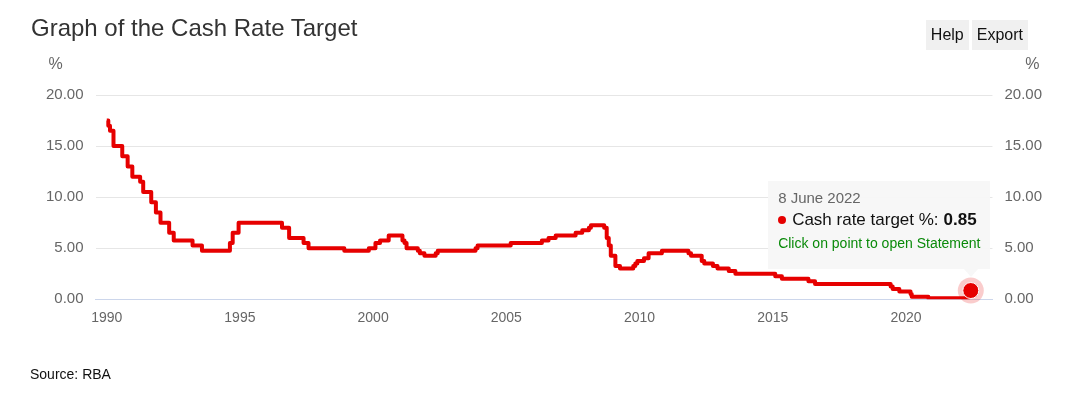 This screenshot has height=396, width=1080. What do you see at coordinates (960, 219) in the screenshot?
I see `data-label: 0.85` at bounding box center [960, 219].